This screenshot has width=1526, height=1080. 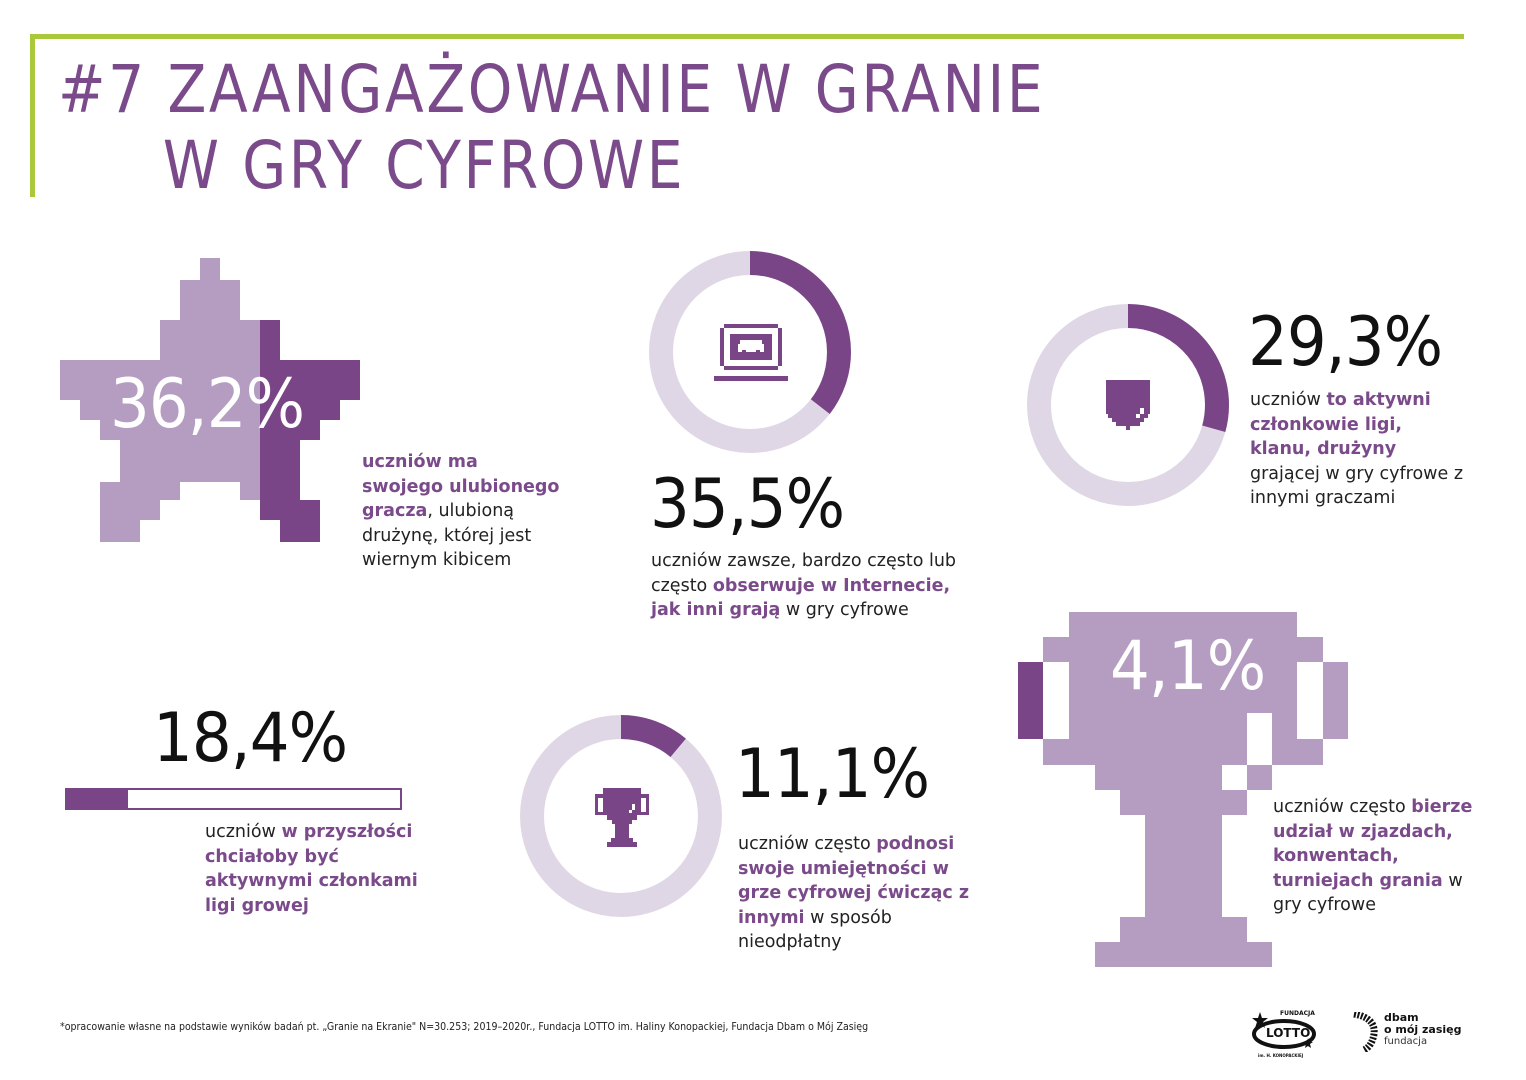 What do you see at coordinates (1365, 1032) in the screenshot?
I see `dbam-logo-icon` at bounding box center [1365, 1032].